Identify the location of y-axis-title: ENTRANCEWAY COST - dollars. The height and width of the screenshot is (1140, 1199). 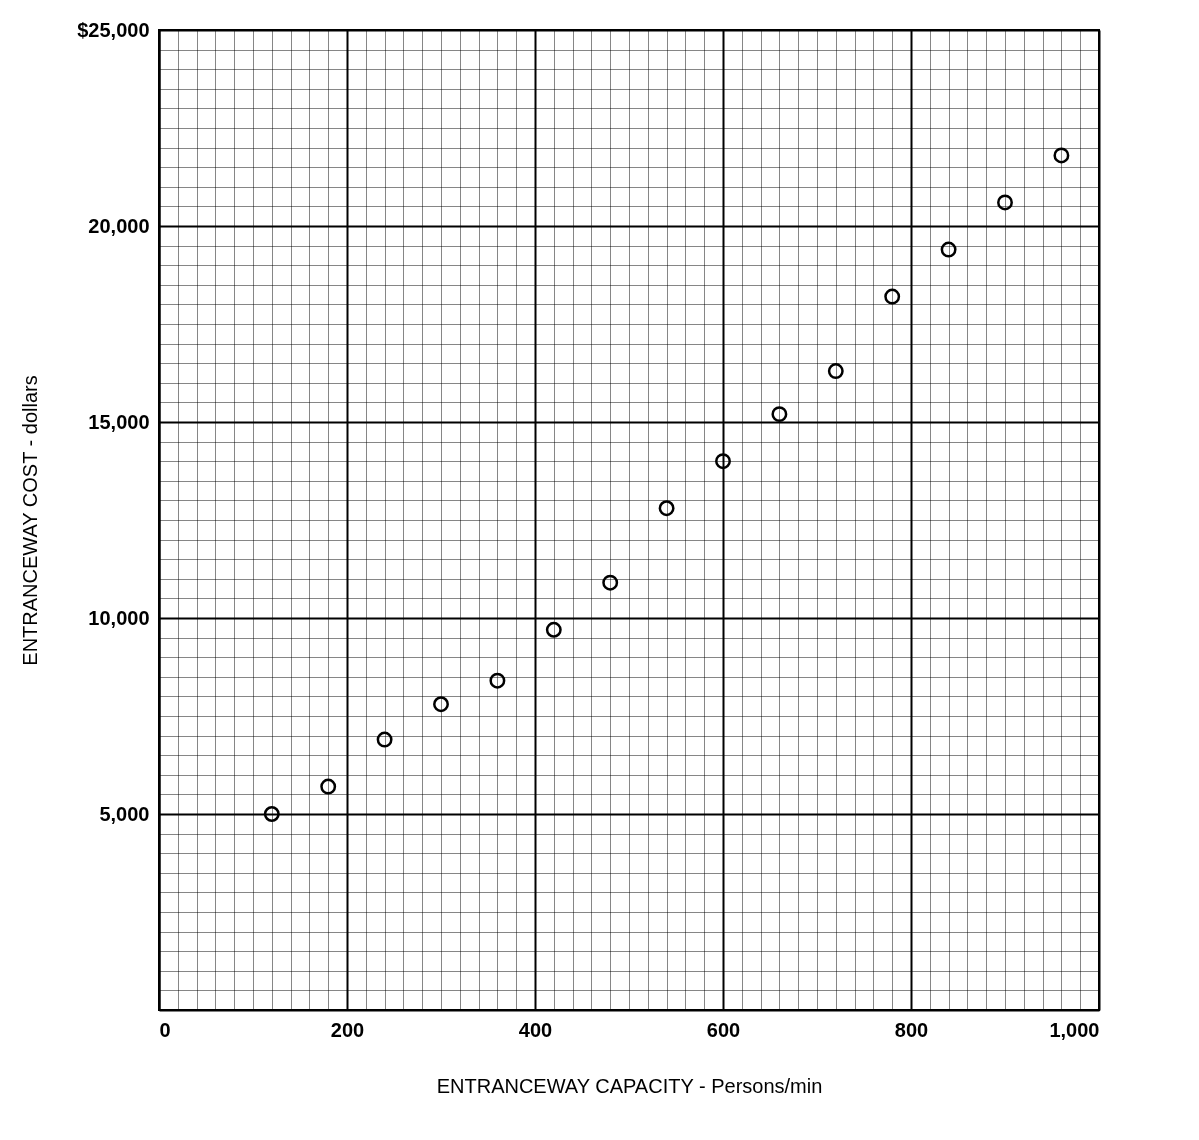
(30, 520).